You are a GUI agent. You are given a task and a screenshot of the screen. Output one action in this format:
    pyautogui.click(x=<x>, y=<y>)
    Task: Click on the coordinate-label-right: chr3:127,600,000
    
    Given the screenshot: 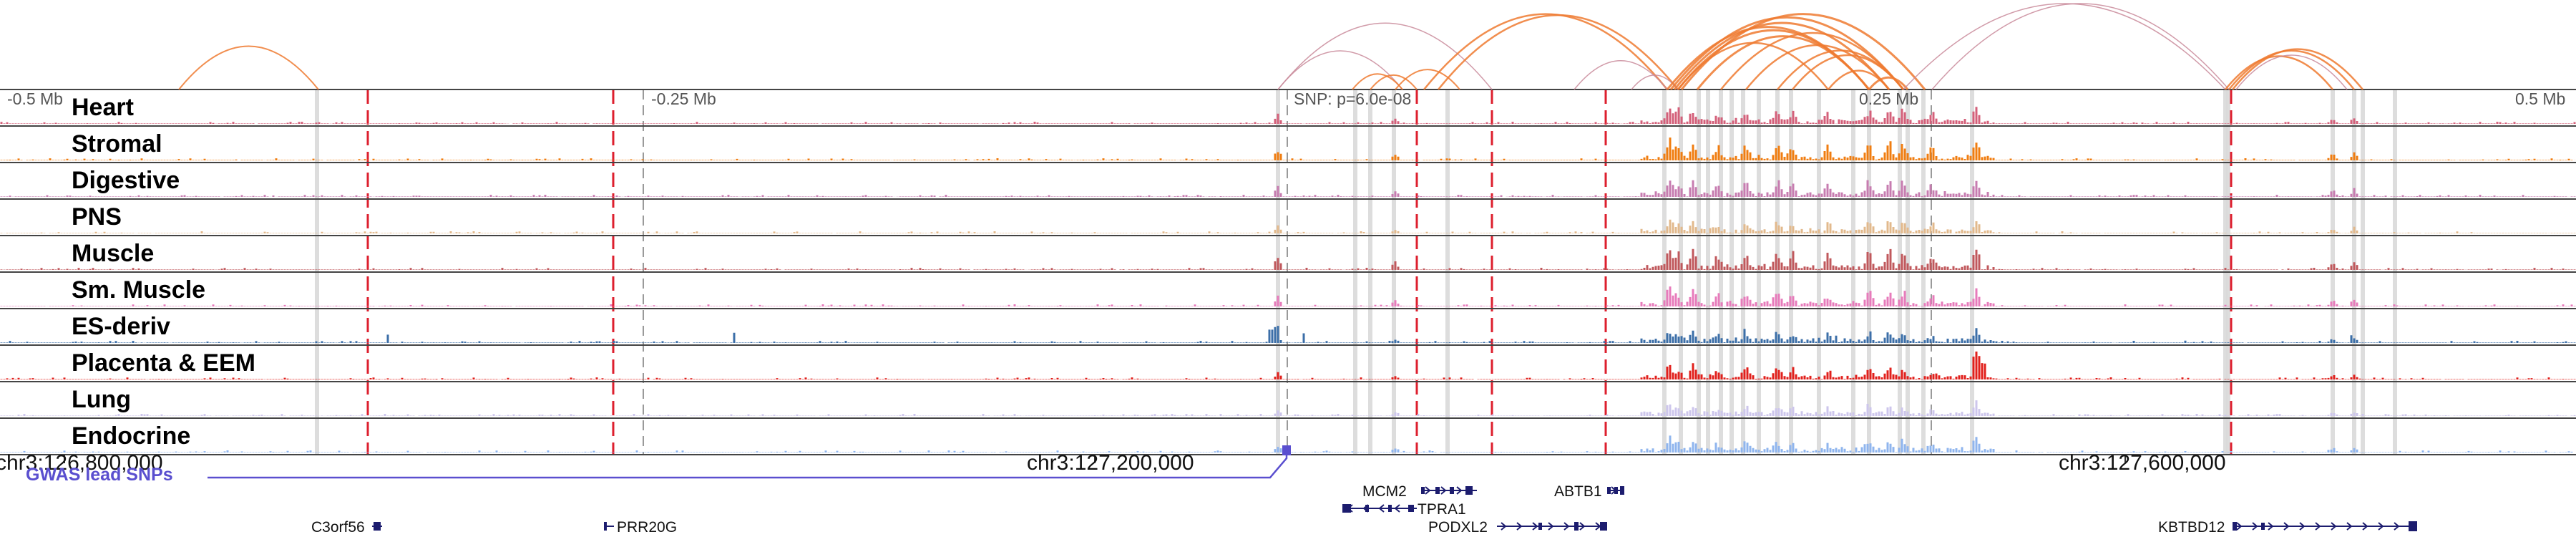 What is the action you would take?
    pyautogui.click(x=2142, y=463)
    